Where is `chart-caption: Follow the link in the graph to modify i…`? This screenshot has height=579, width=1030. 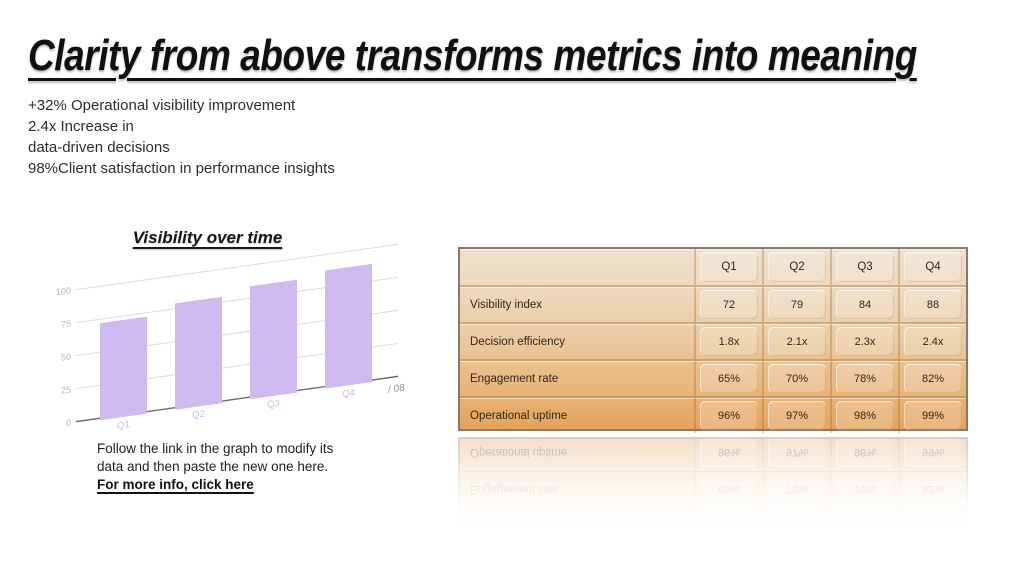 chart-caption: Follow the link in the graph to modify i… is located at coordinates (218, 467).